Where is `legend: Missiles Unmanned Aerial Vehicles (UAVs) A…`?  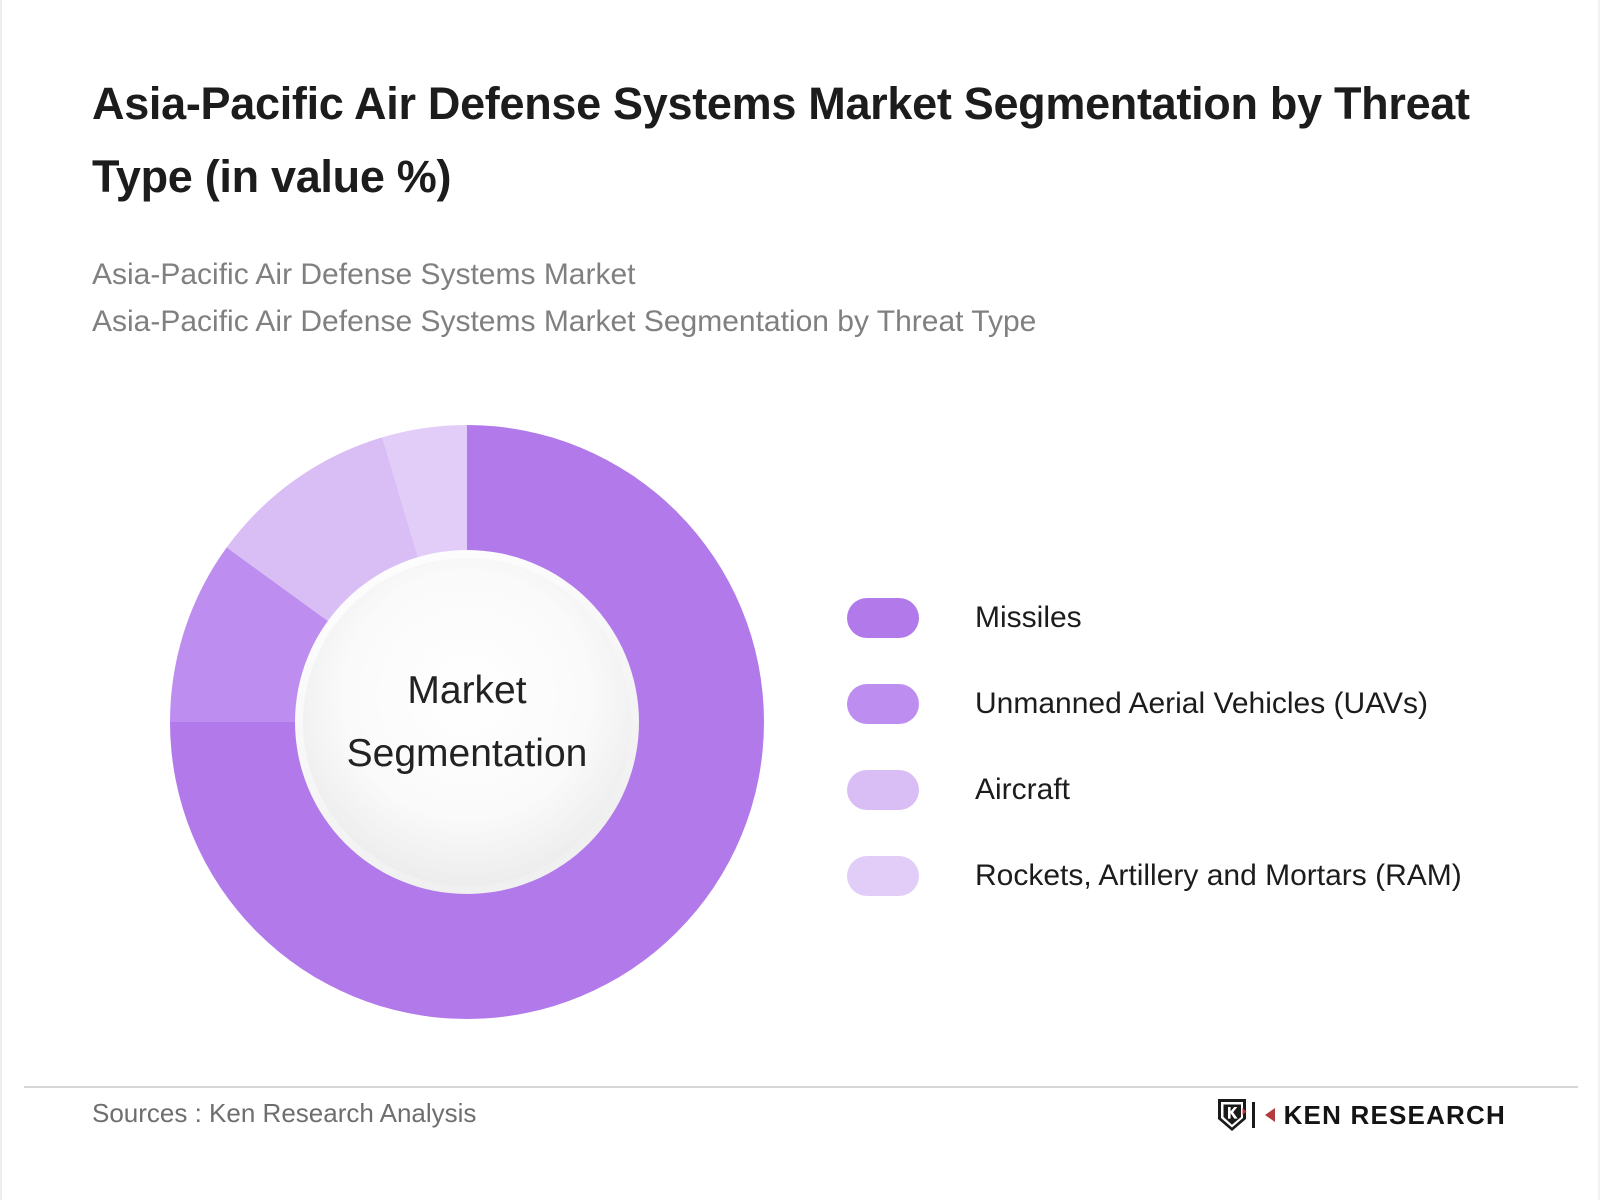 legend: Missiles Unmanned Aerial Vehicles (UAVs) A… is located at coordinates (1197, 747).